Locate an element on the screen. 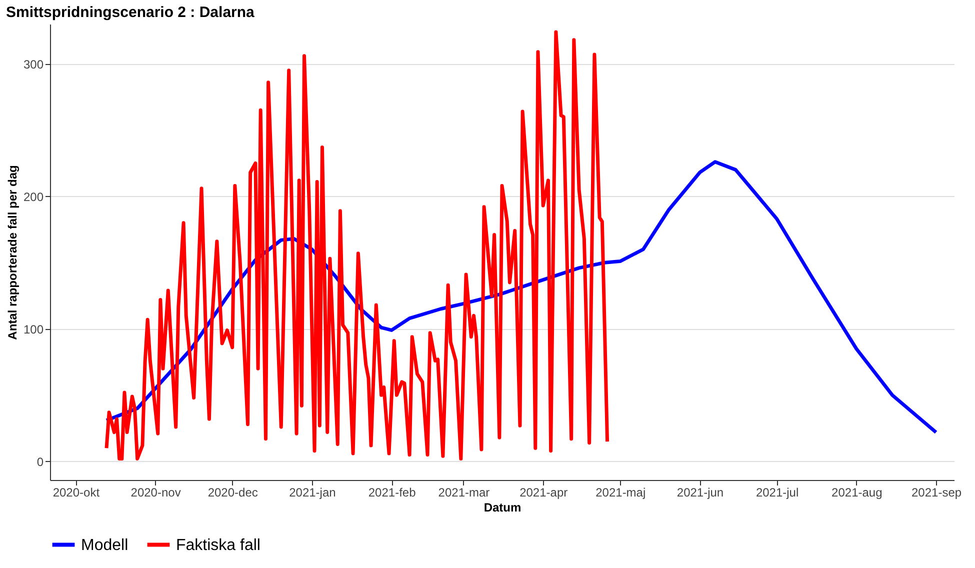 Image resolution: width=975 pixels, height=568 pixels. x-tick-label: 2021-sep is located at coordinates (937, 493).